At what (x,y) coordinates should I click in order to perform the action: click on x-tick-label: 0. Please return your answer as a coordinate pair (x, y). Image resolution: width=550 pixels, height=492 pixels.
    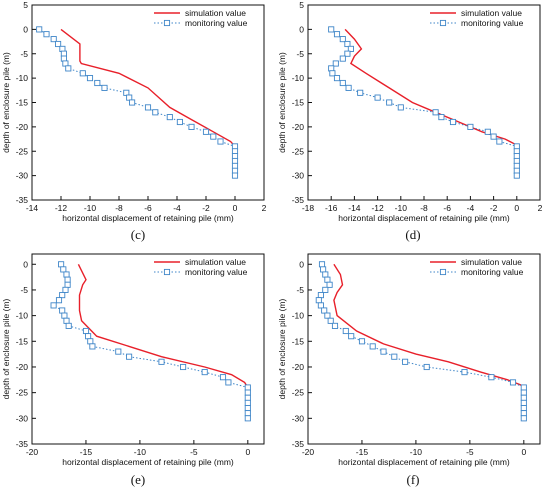
    Looking at the image, I should click on (516, 208).